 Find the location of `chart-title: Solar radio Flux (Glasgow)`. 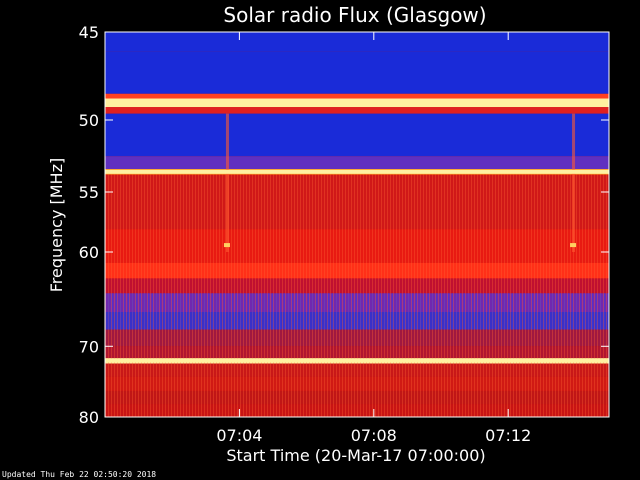

chart-title: Solar radio Flux (Glasgow) is located at coordinates (354, 15).